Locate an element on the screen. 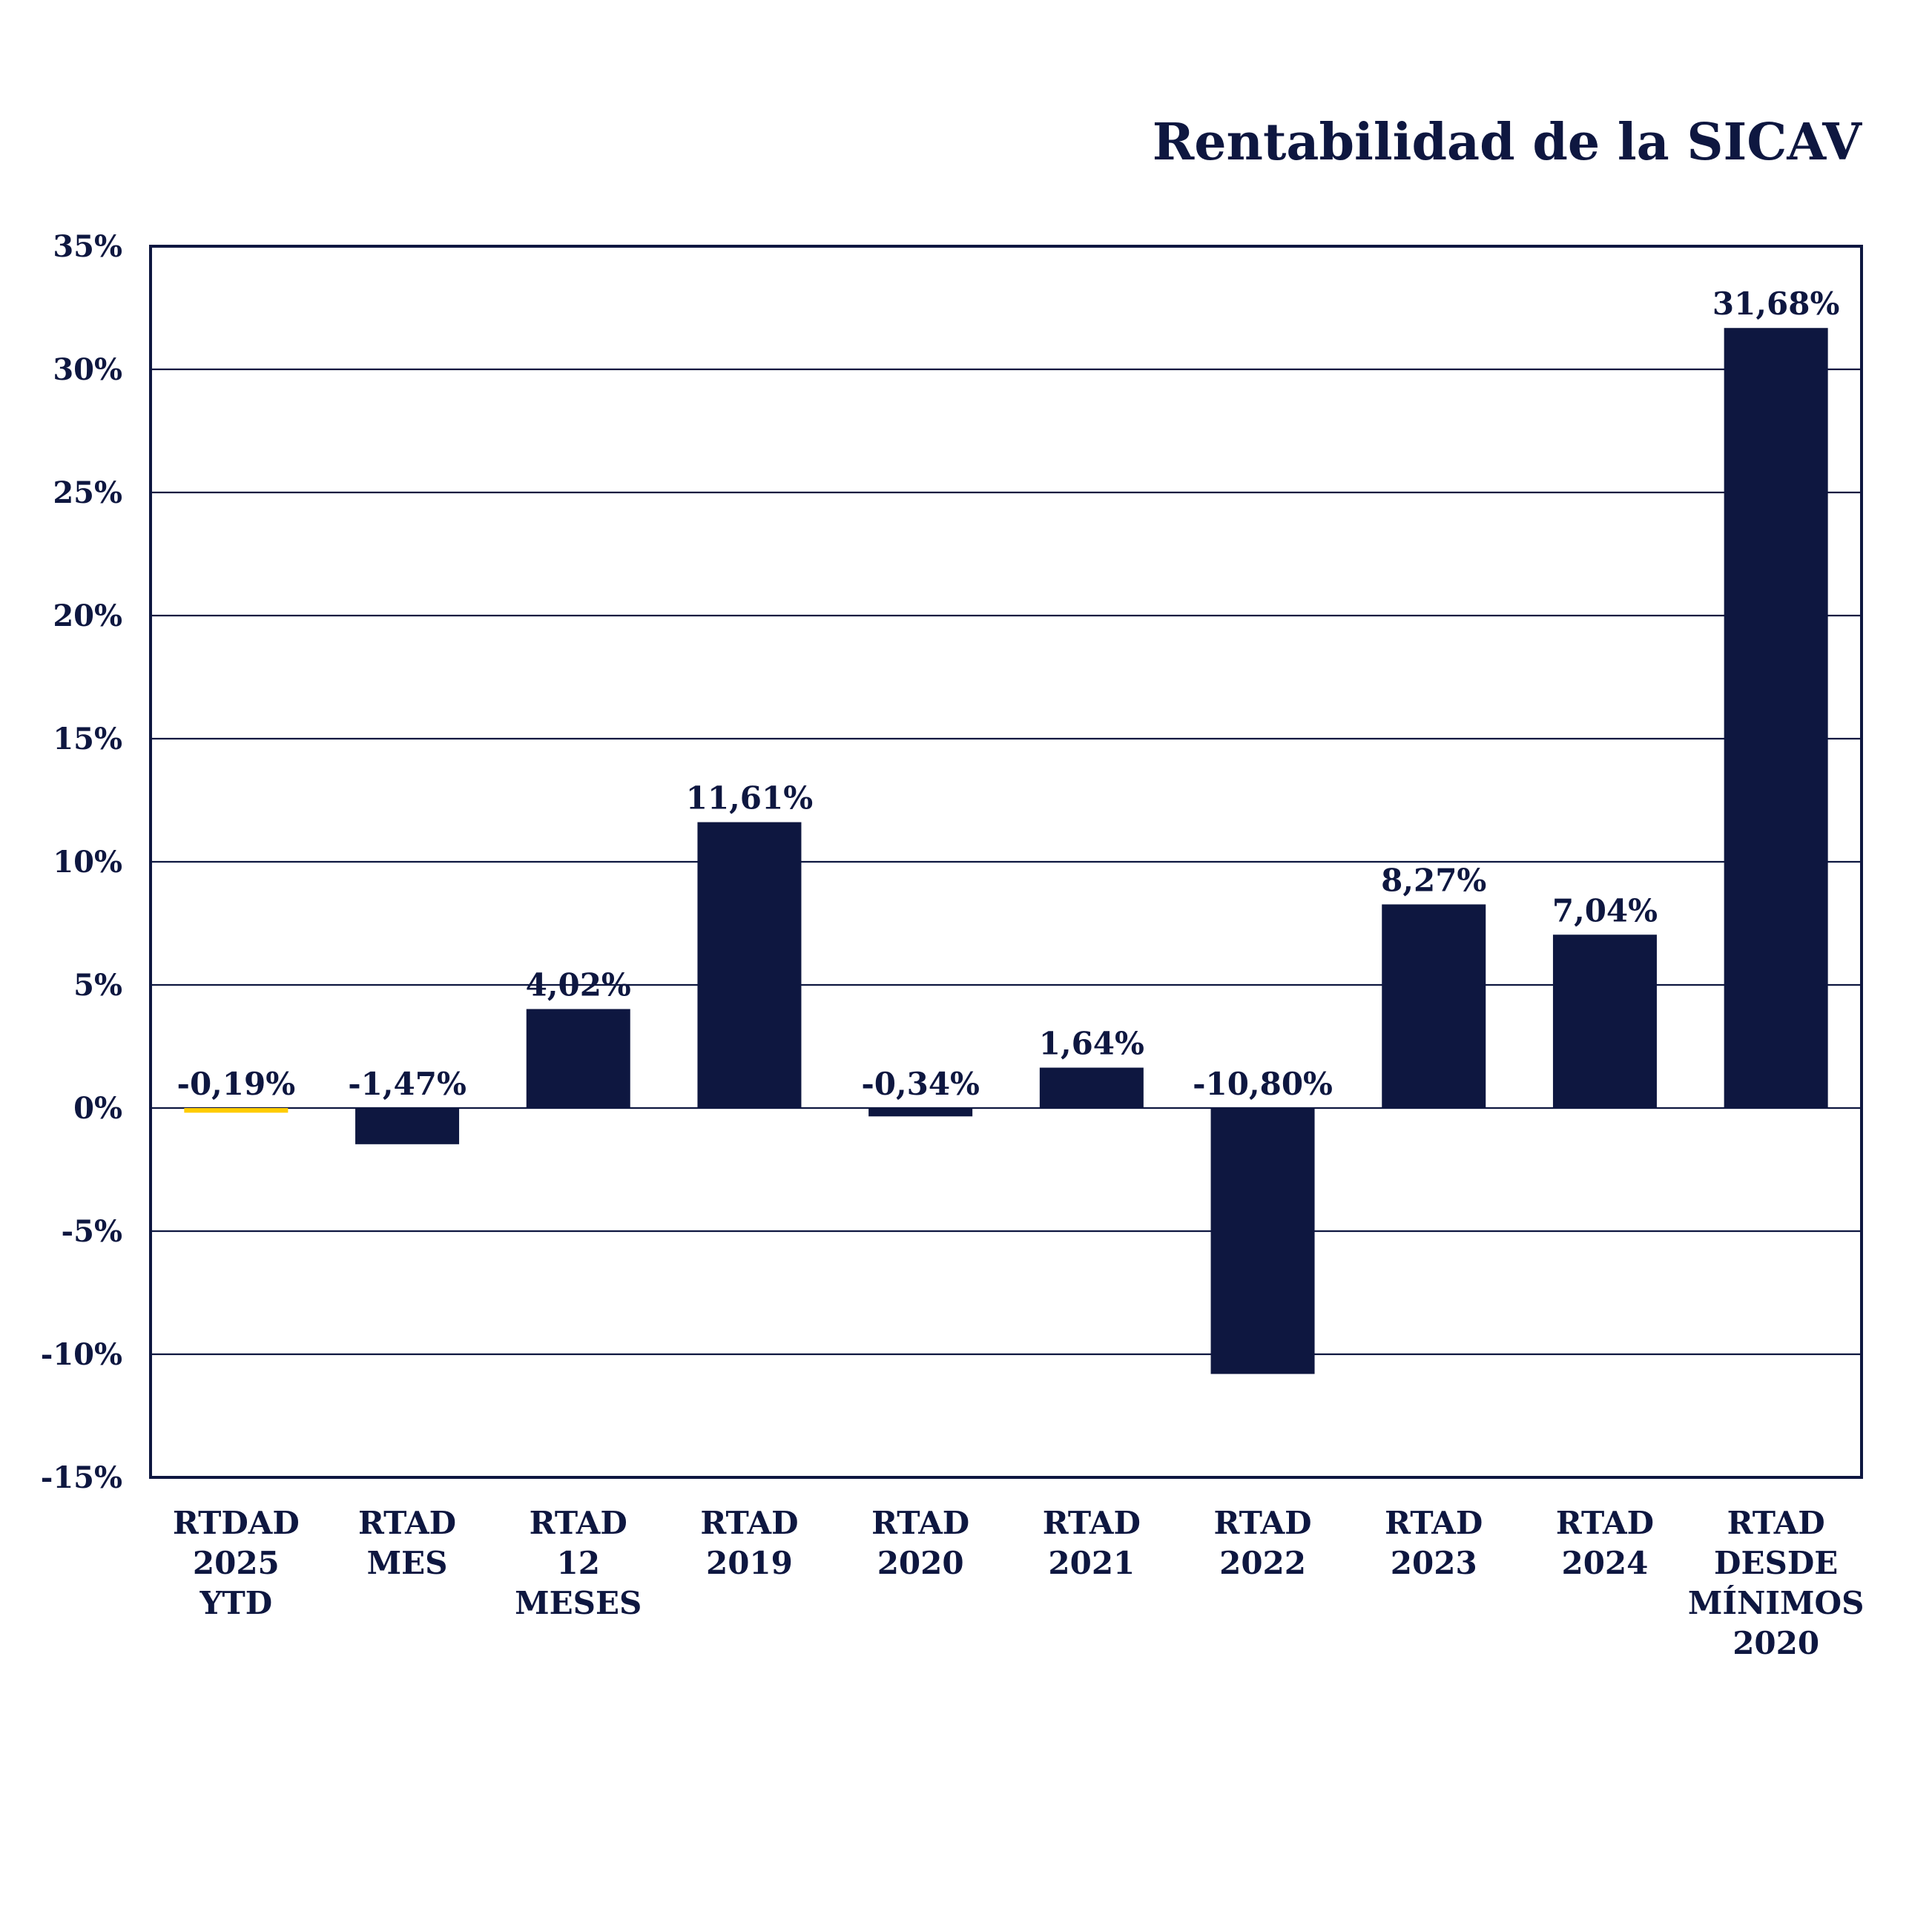 The height and width of the screenshot is (1932, 1932). y-axis-ticks: 35% 30% 25% 20% 15% 10% 5% 0% -5% -10% -15% is located at coordinates (81, 862).